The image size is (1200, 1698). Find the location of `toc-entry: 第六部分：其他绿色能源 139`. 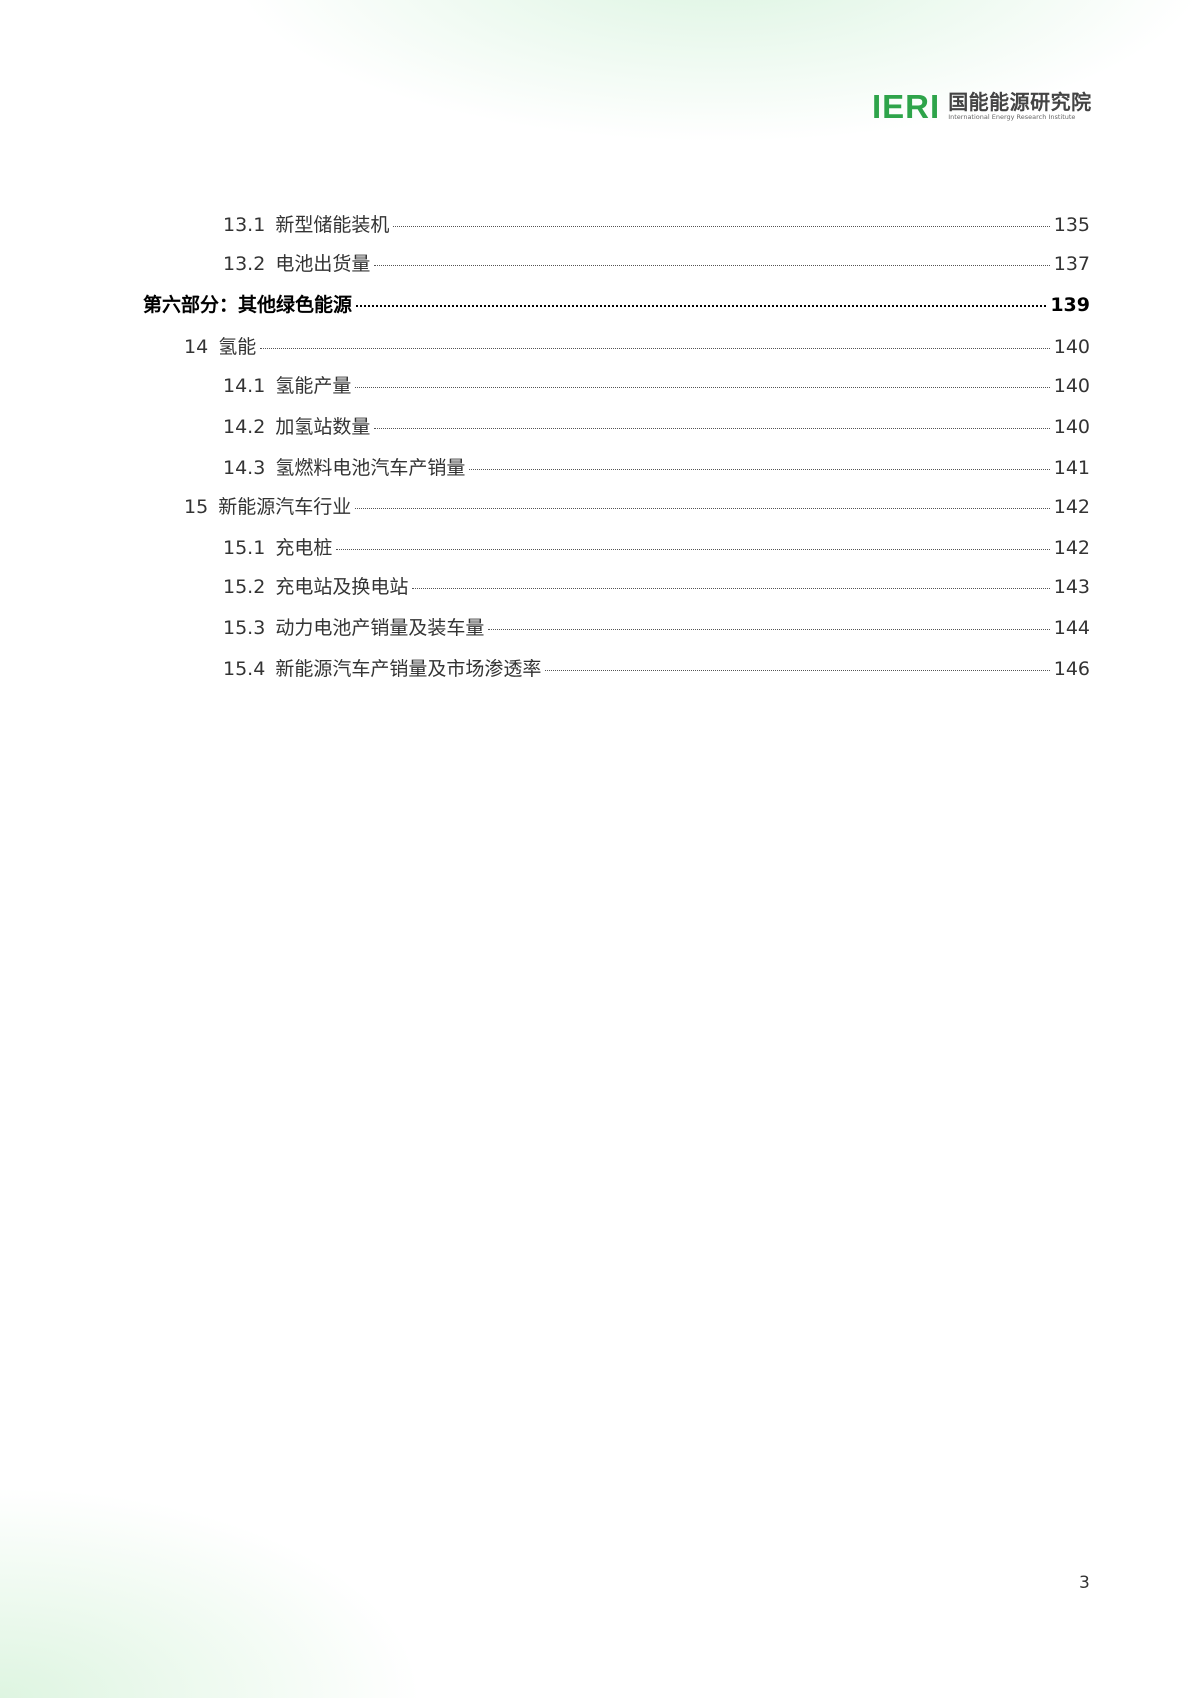

toc-entry: 第六部分：其他绿色能源 139 is located at coordinates (616, 305).